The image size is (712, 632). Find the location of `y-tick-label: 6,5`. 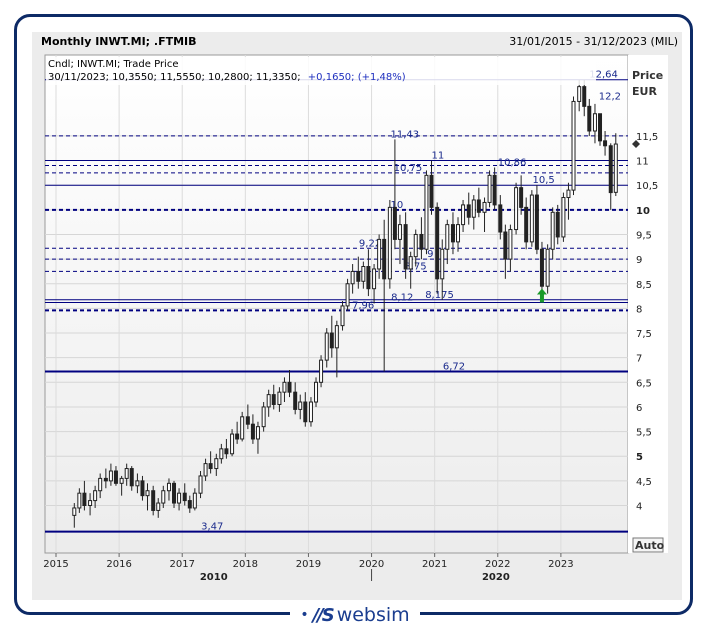

y-tick-label: 6,5 is located at coordinates (644, 383).